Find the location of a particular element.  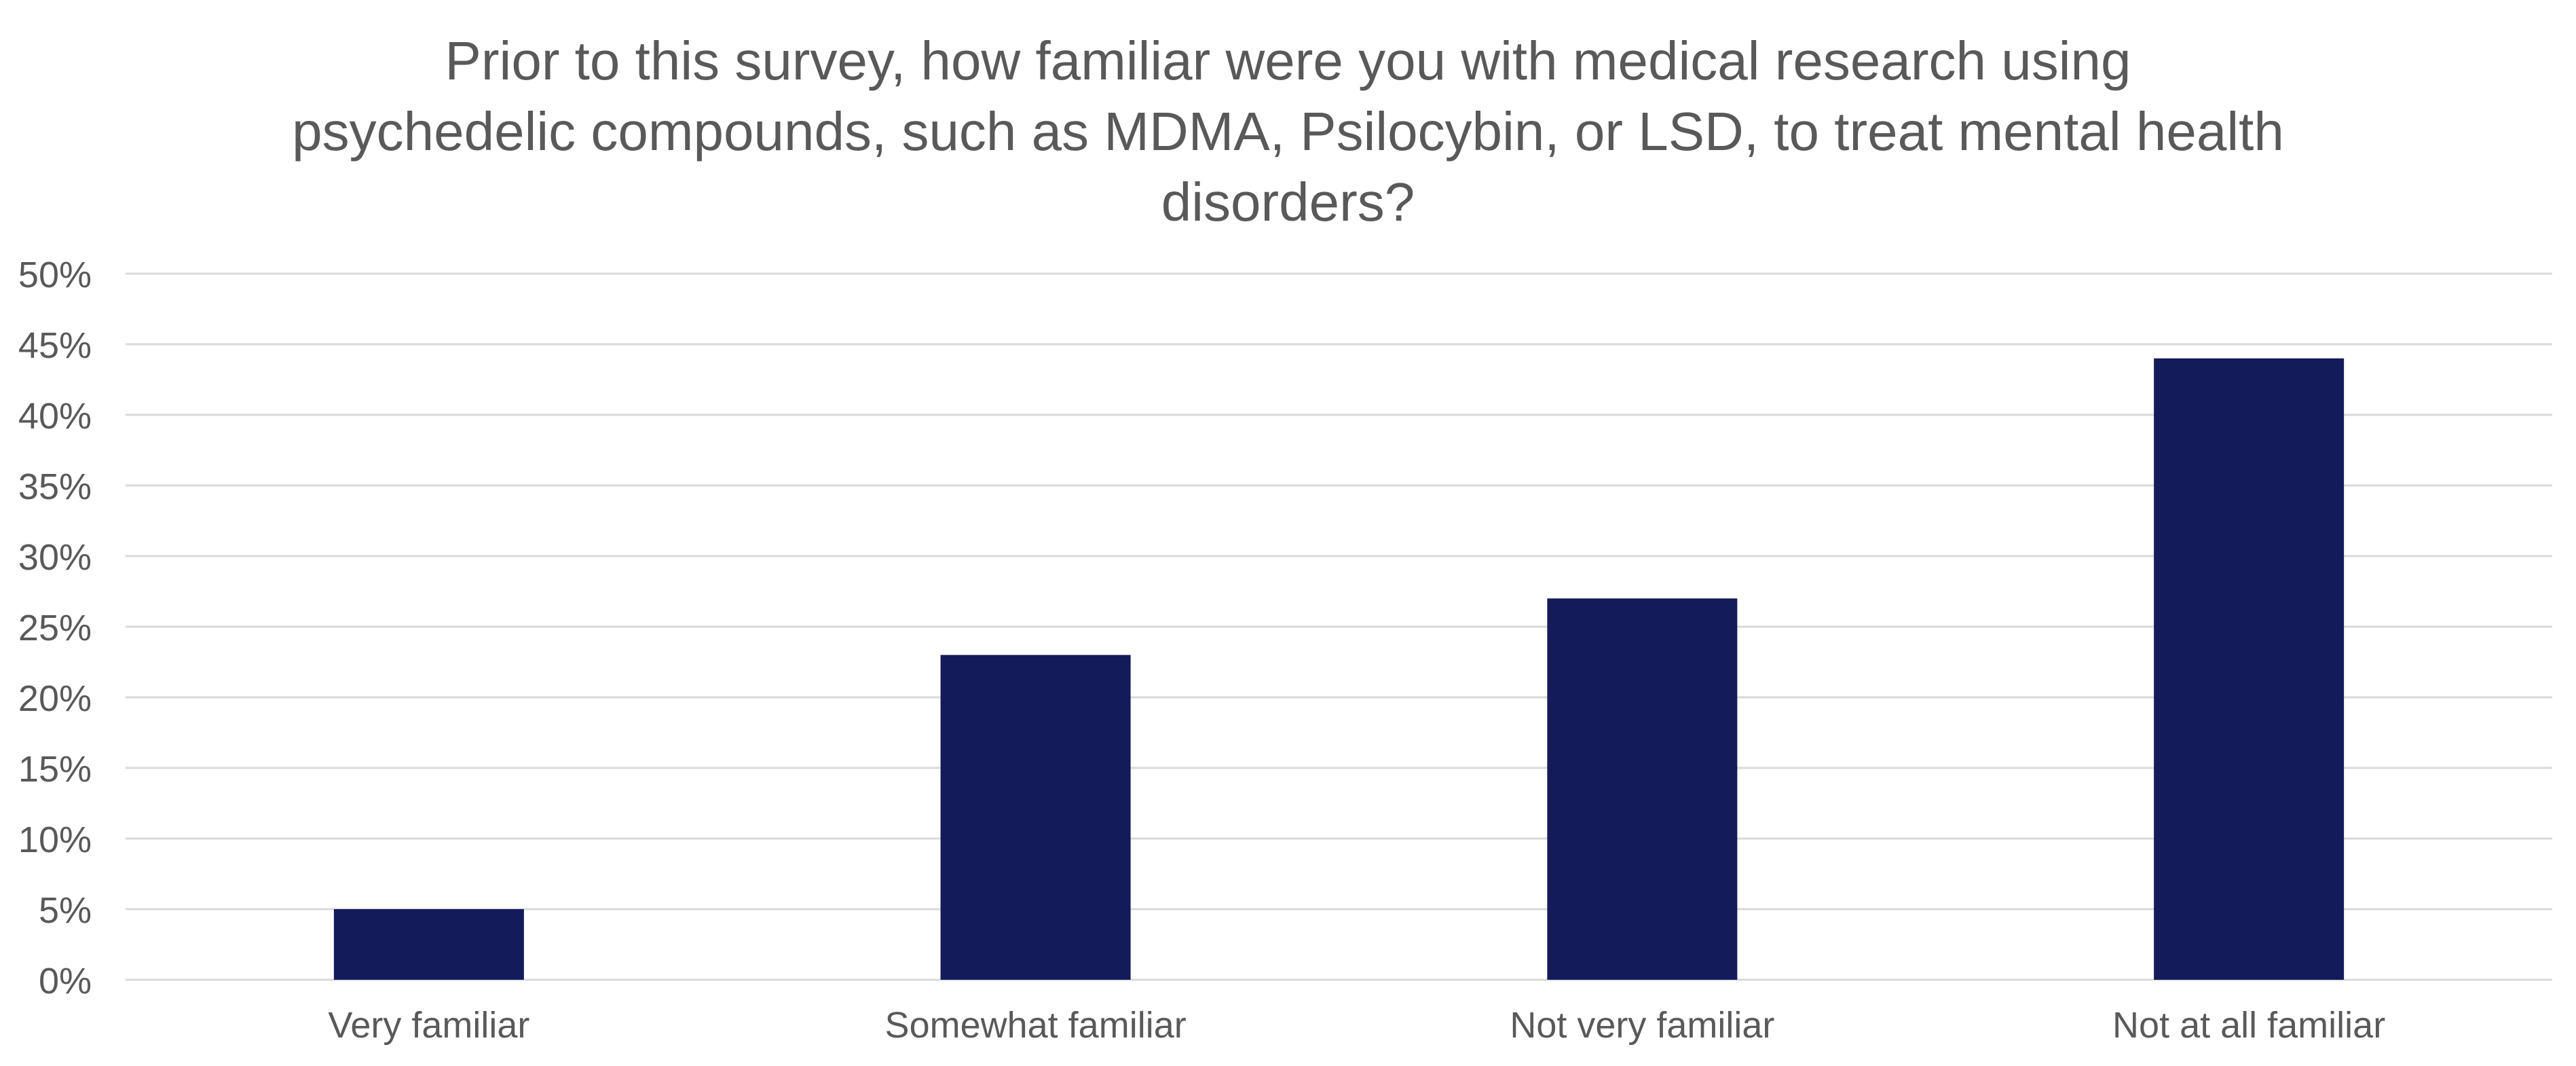

y-axis-tick-labels: 0% 5% 10% 15% 20% 25% 30% 35% 40% 45% 50% is located at coordinates (55, 628).